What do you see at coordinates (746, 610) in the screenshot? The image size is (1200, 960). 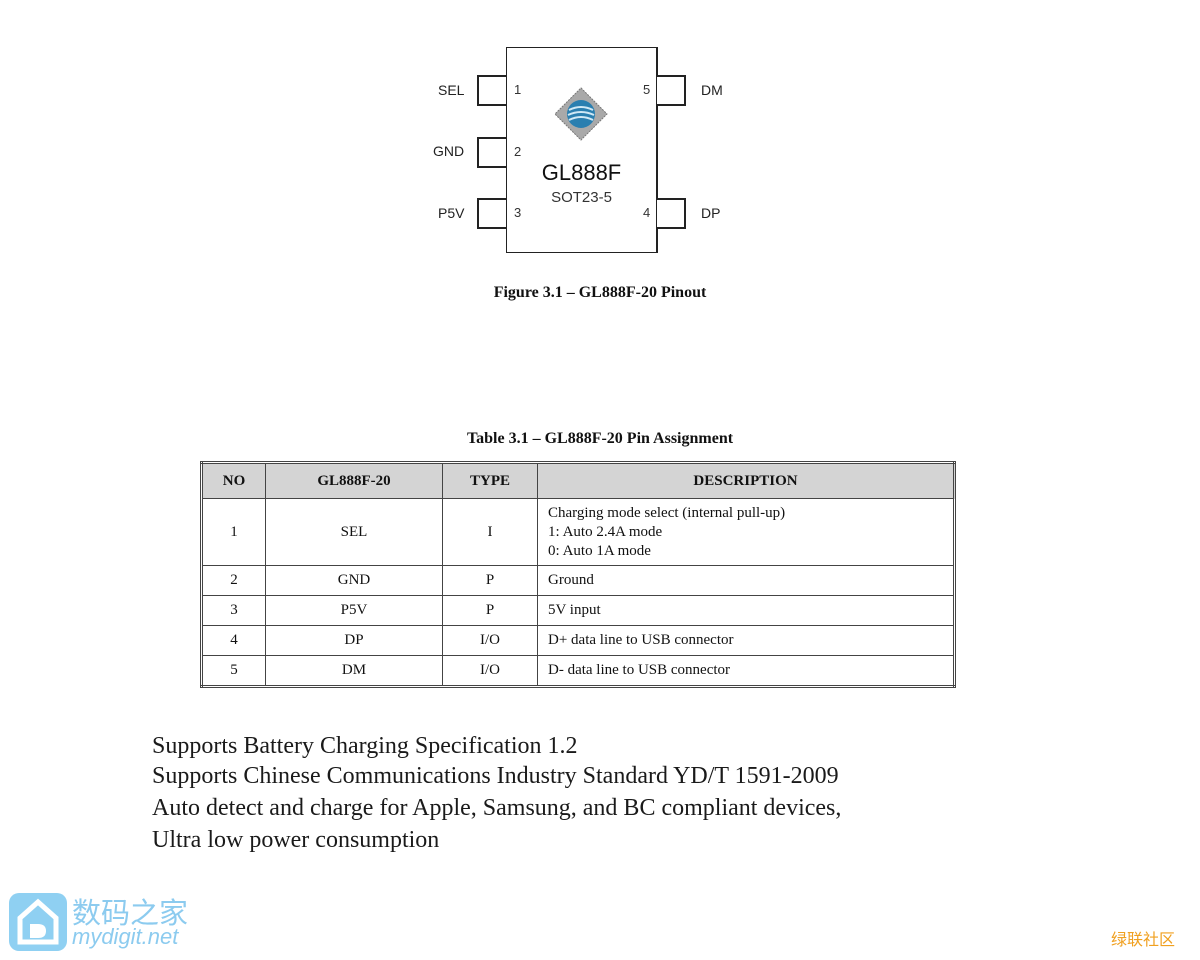 I see `cell-description: 5V input` at bounding box center [746, 610].